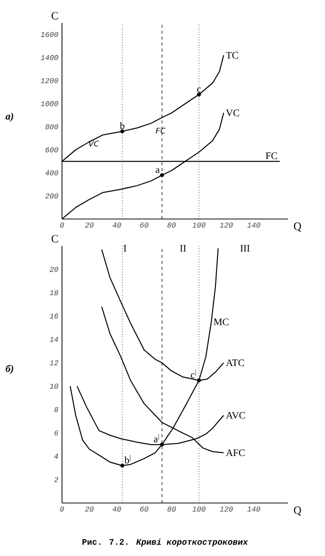 This screenshot has height=556, width=325. Describe the element at coordinates (199, 89) in the screenshot. I see `annotation: c` at that location.